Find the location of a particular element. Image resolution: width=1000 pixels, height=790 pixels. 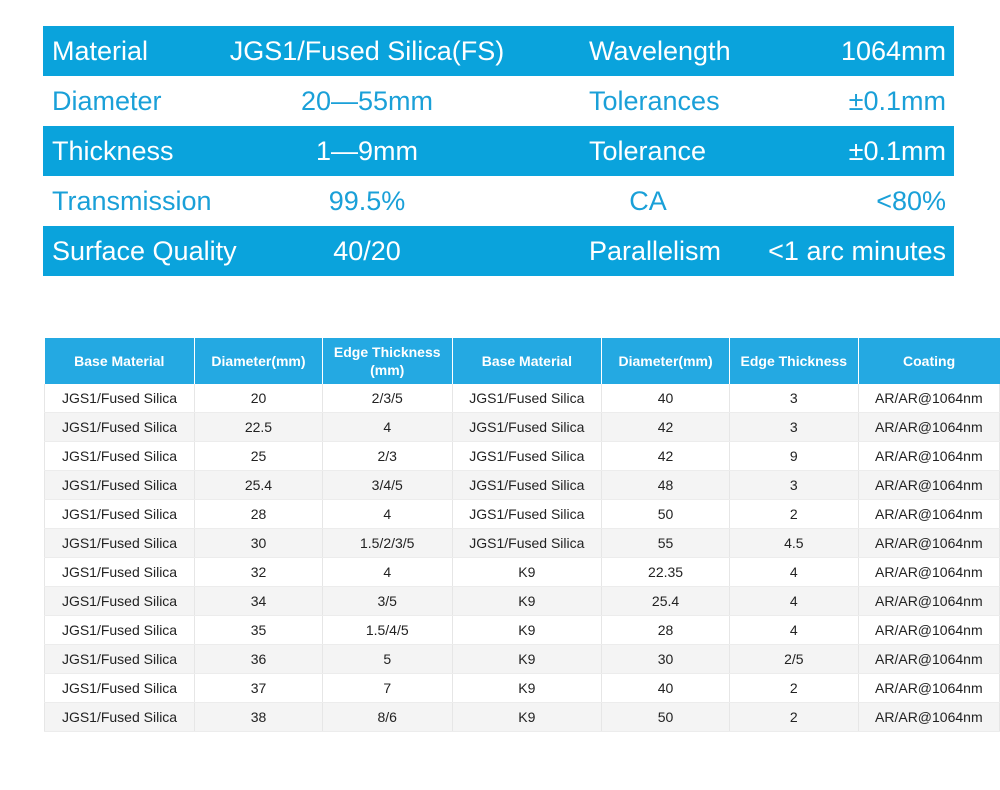

spec-value: <1 arc minutes is located at coordinates (857, 251).